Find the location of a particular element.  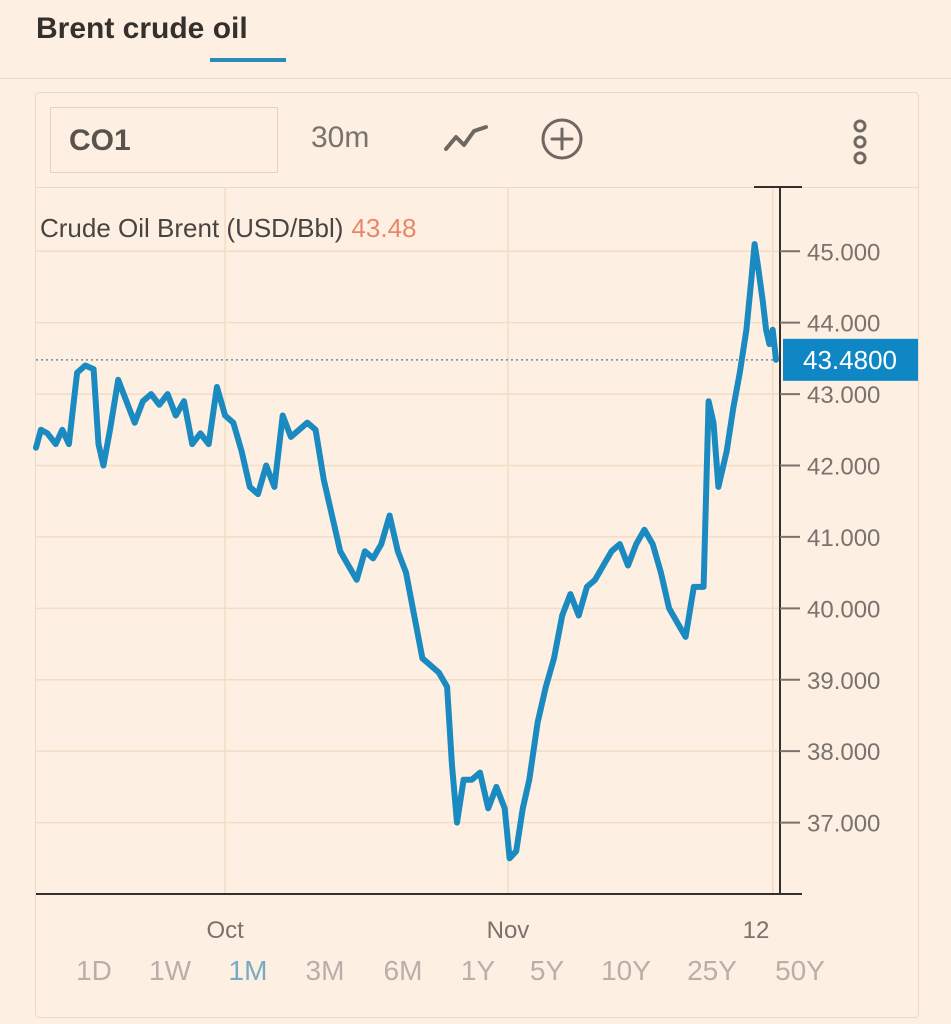

chart-toolbar: CO1 30m is located at coordinates (477, 140).